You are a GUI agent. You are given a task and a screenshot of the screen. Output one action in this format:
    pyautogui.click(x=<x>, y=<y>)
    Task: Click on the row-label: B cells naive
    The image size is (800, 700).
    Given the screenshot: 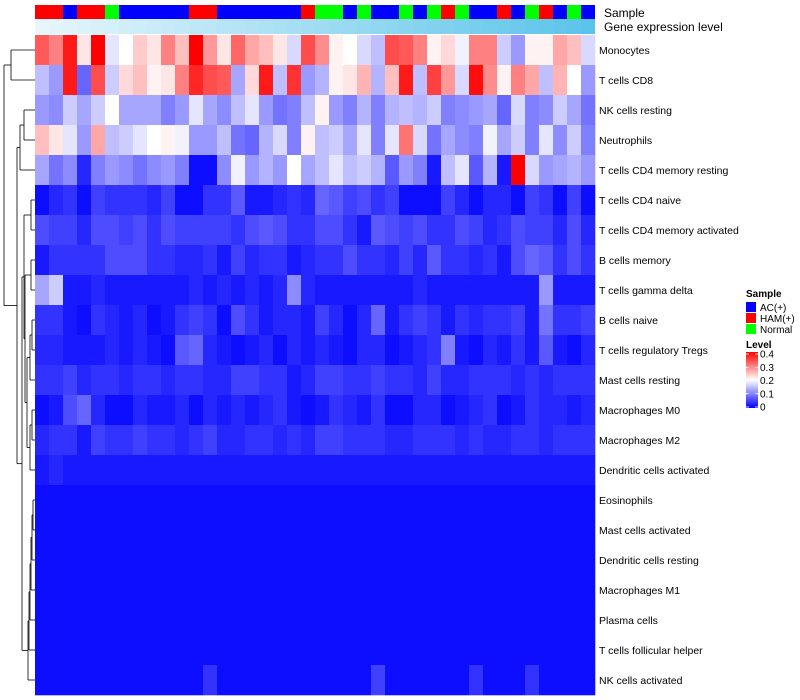 What is the action you would take?
    pyautogui.click(x=628, y=321)
    